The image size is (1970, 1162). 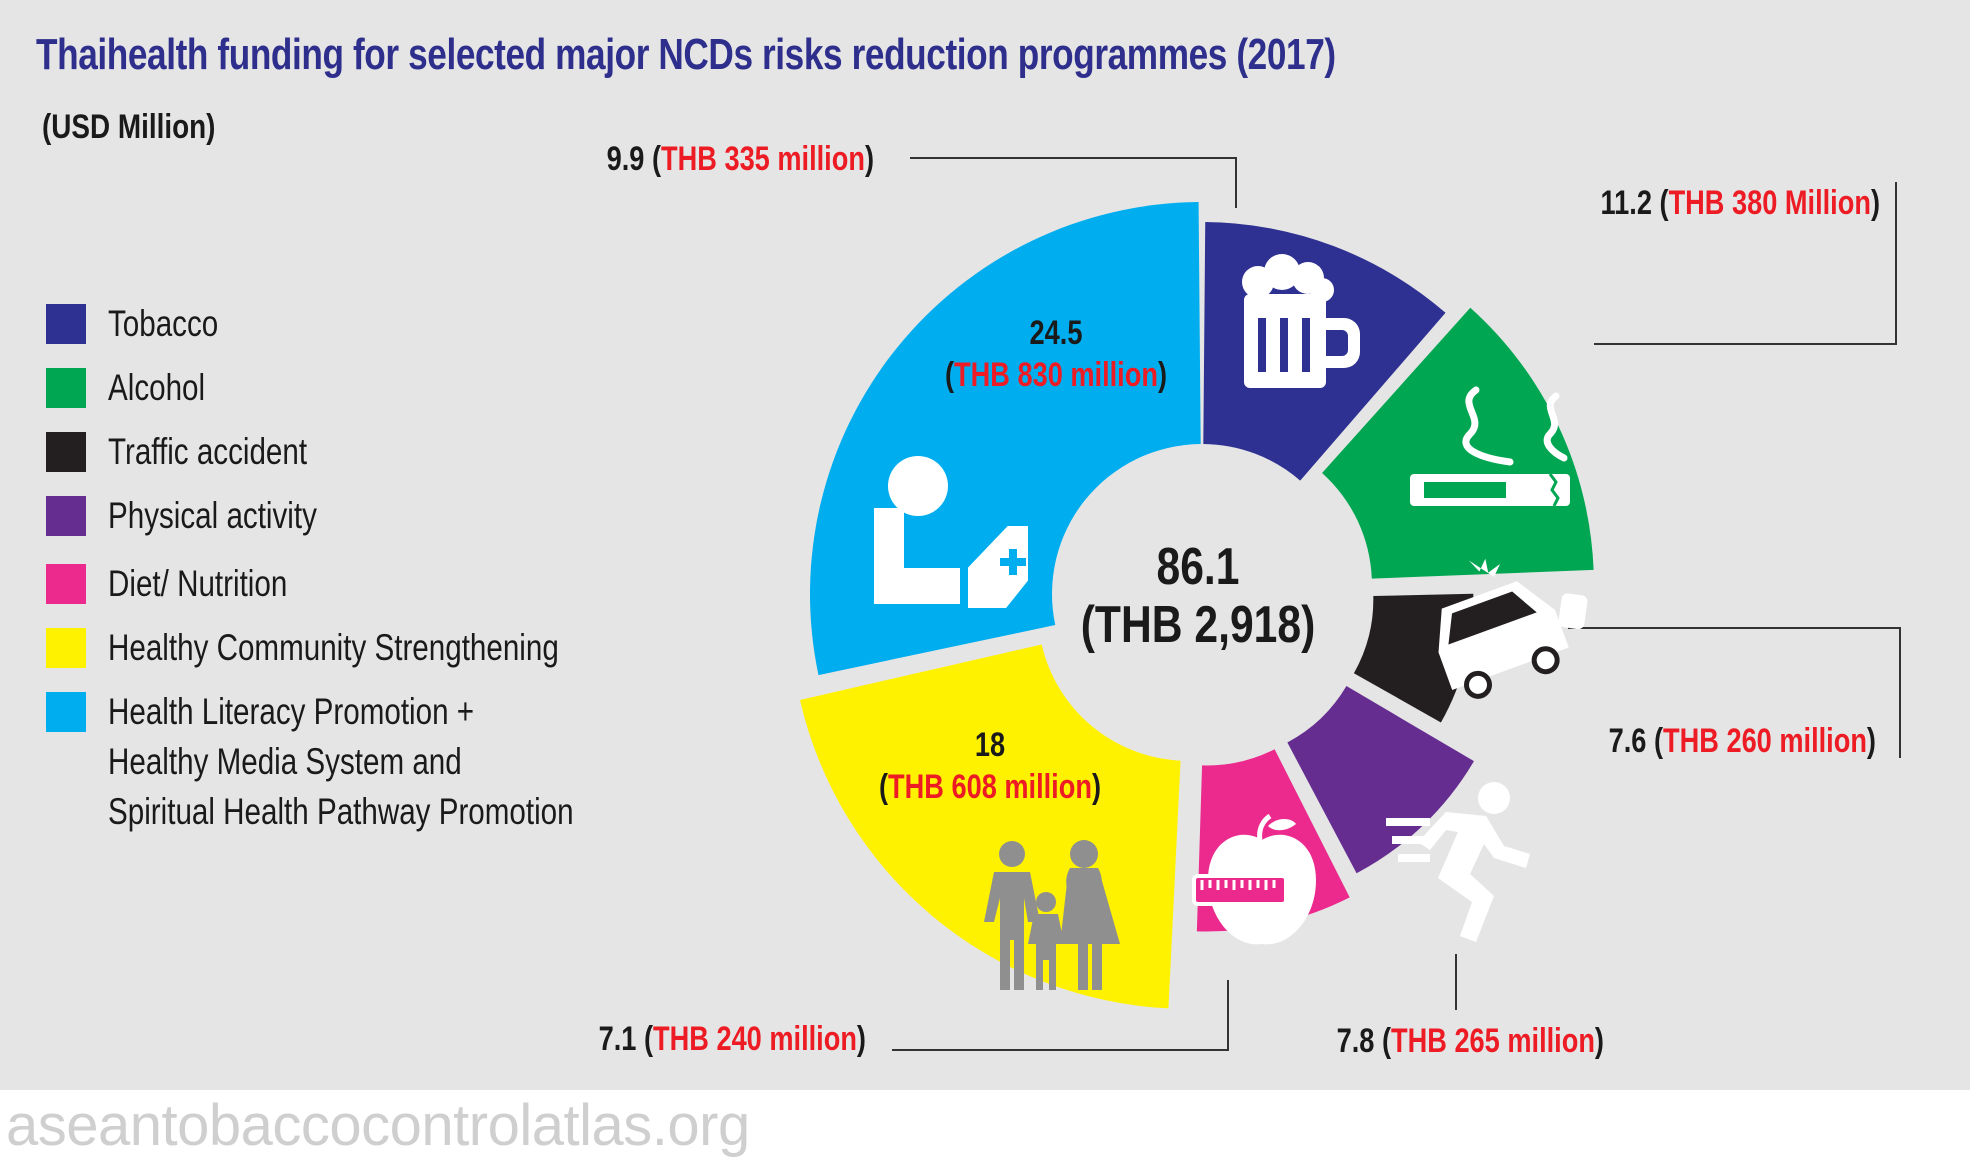 What do you see at coordinates (157, 387) in the screenshot?
I see `legend-label: Alcohol` at bounding box center [157, 387].